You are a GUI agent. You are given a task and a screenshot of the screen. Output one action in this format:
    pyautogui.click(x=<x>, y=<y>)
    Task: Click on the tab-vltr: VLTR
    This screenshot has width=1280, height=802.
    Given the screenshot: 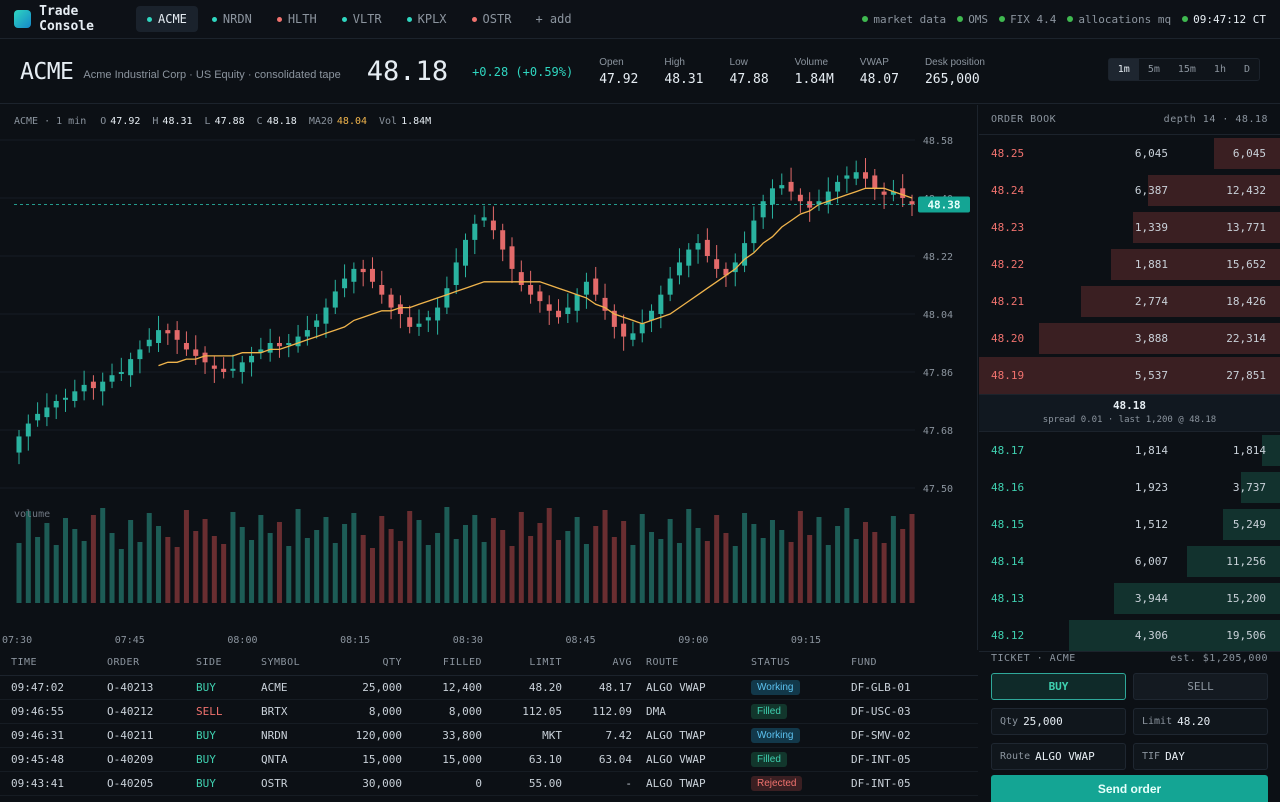 What is the action you would take?
    pyautogui.click(x=362, y=19)
    